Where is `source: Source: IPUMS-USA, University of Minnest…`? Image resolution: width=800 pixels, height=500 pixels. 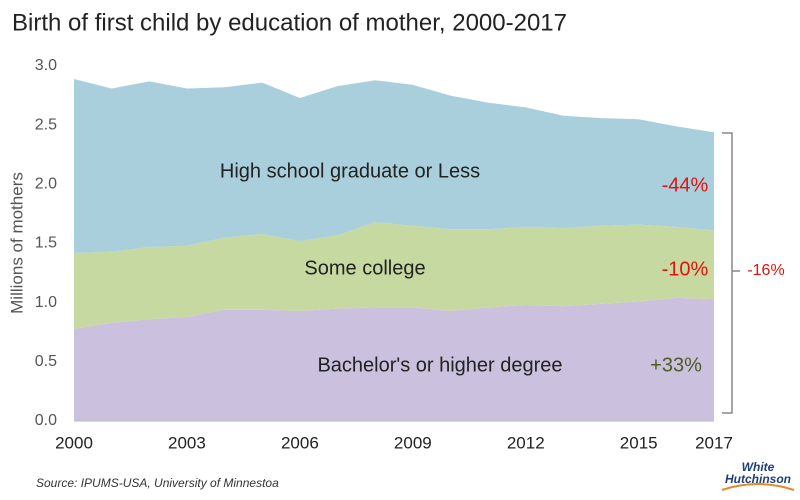
source: Source: IPUMS-USA, University of Minnest… is located at coordinates (157, 483).